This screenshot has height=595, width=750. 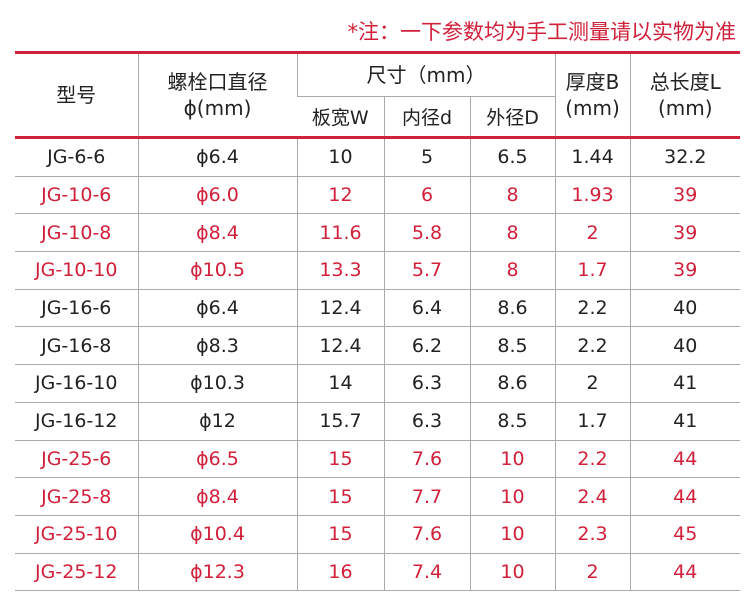 What do you see at coordinates (340, 572) in the screenshot?
I see `cell-width: 16` at bounding box center [340, 572].